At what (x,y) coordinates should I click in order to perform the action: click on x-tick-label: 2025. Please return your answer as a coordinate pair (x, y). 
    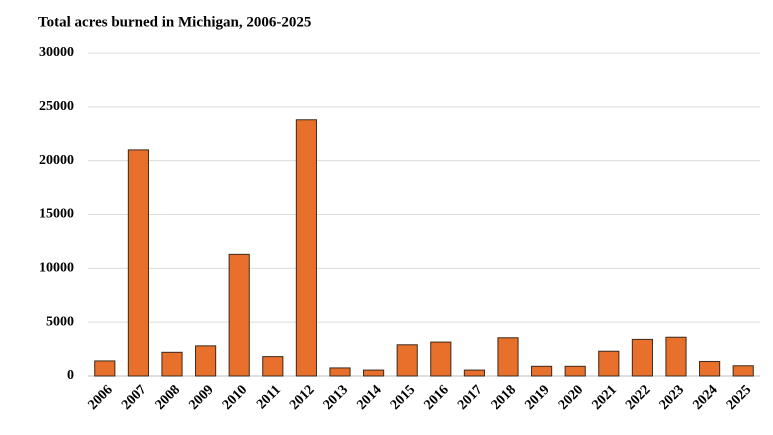
    Looking at the image, I should click on (739, 397).